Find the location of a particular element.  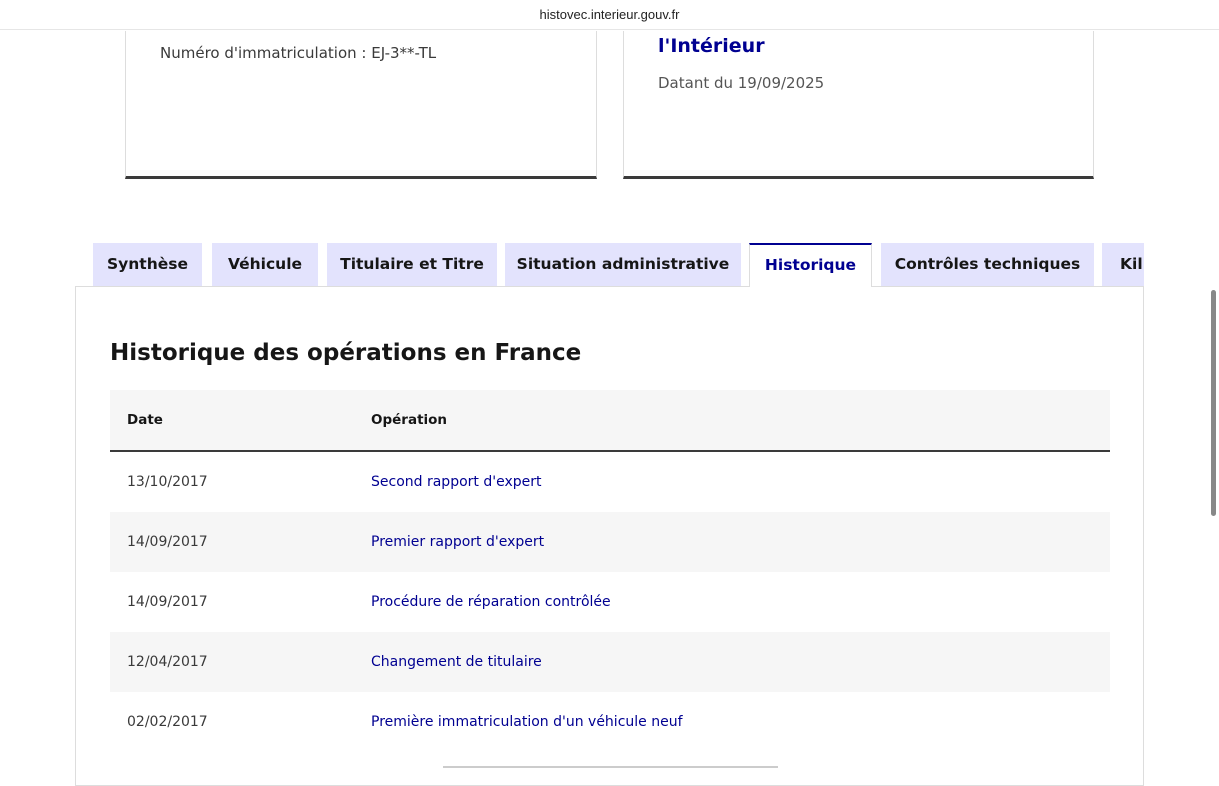

source-organization: l'Intérieur is located at coordinates (711, 46).